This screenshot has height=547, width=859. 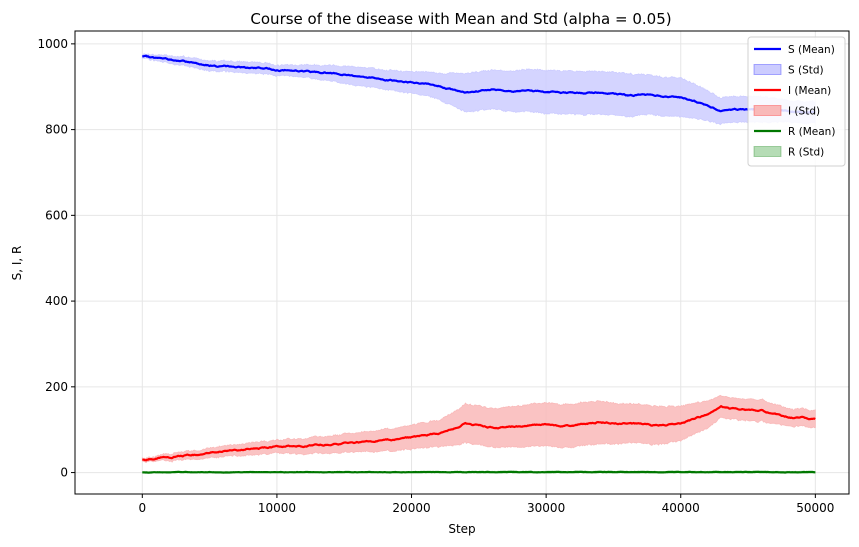 I want to click on legend-label: I (Mean), so click(x=809, y=91).